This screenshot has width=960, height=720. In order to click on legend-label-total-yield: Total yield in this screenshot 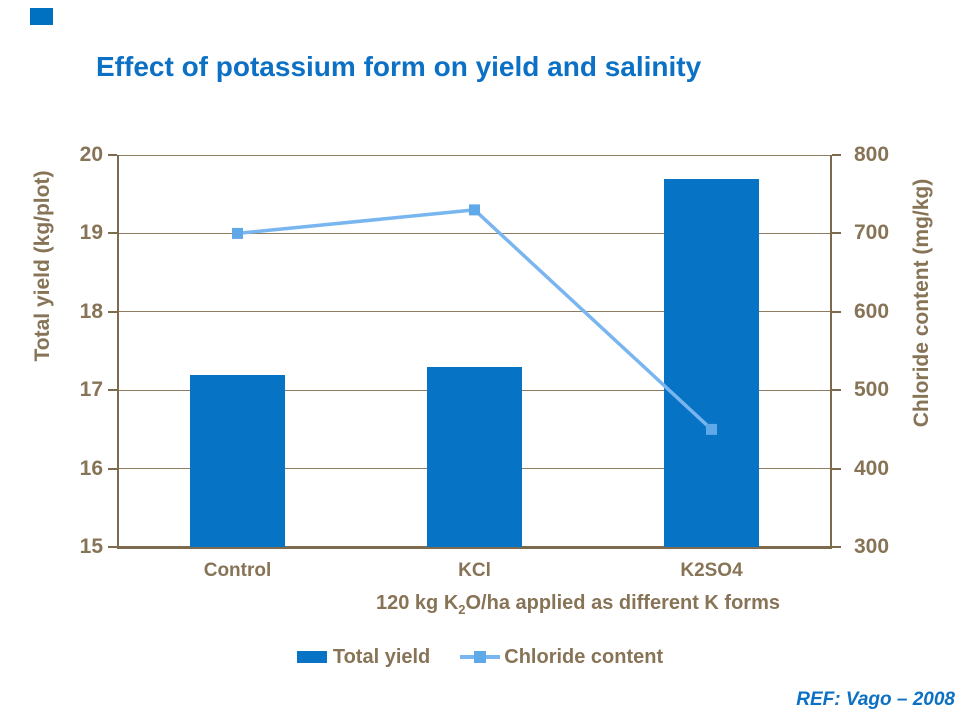, I will do `click(381, 656)`.